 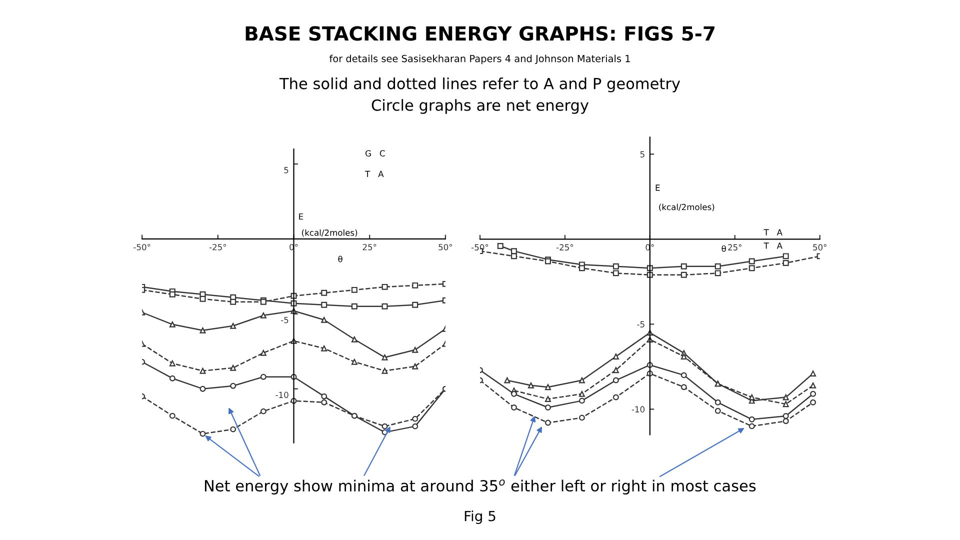 I want to click on text: Circle graphs are net energy, so click(x=480, y=106).